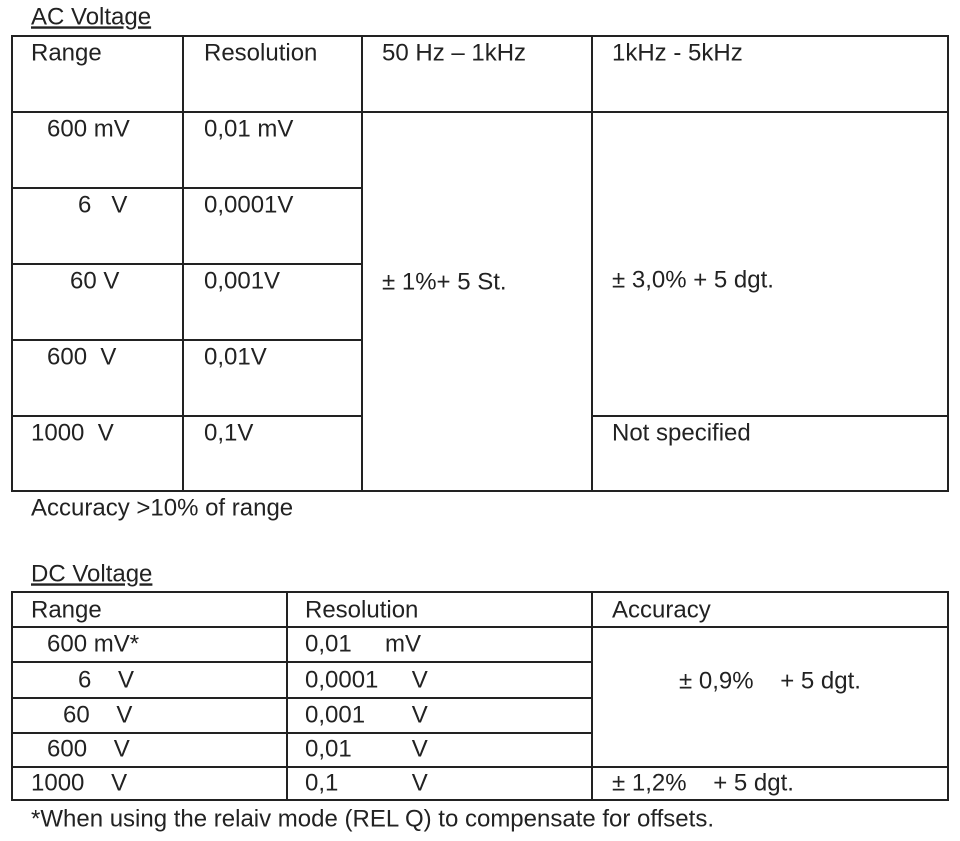 The height and width of the screenshot is (841, 960). What do you see at coordinates (770, 680) in the screenshot?
I see `cell: ± 0,9% + 5 dgt.` at bounding box center [770, 680].